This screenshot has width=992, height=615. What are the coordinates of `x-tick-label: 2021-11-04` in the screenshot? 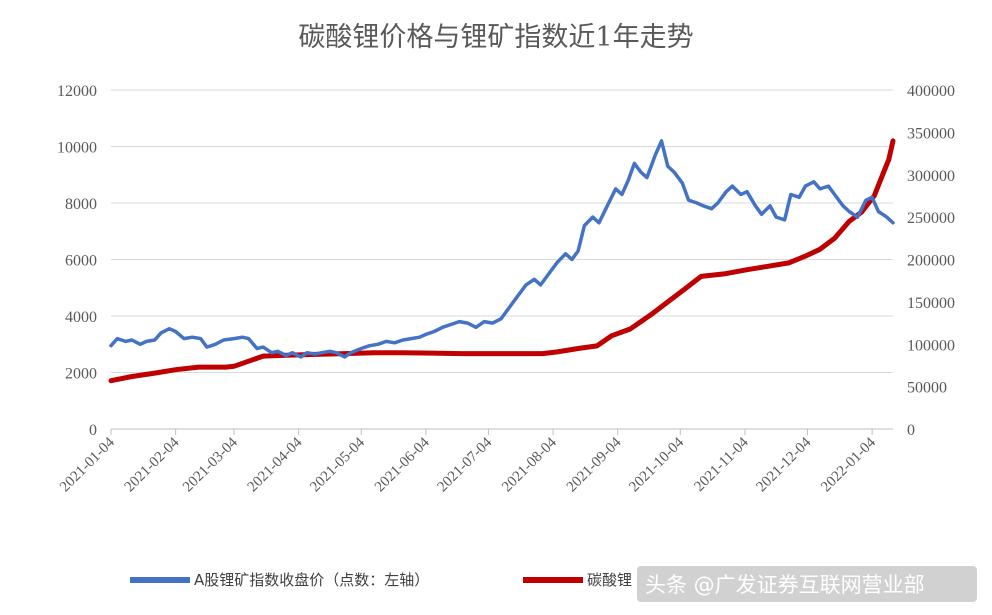 It's located at (721, 464).